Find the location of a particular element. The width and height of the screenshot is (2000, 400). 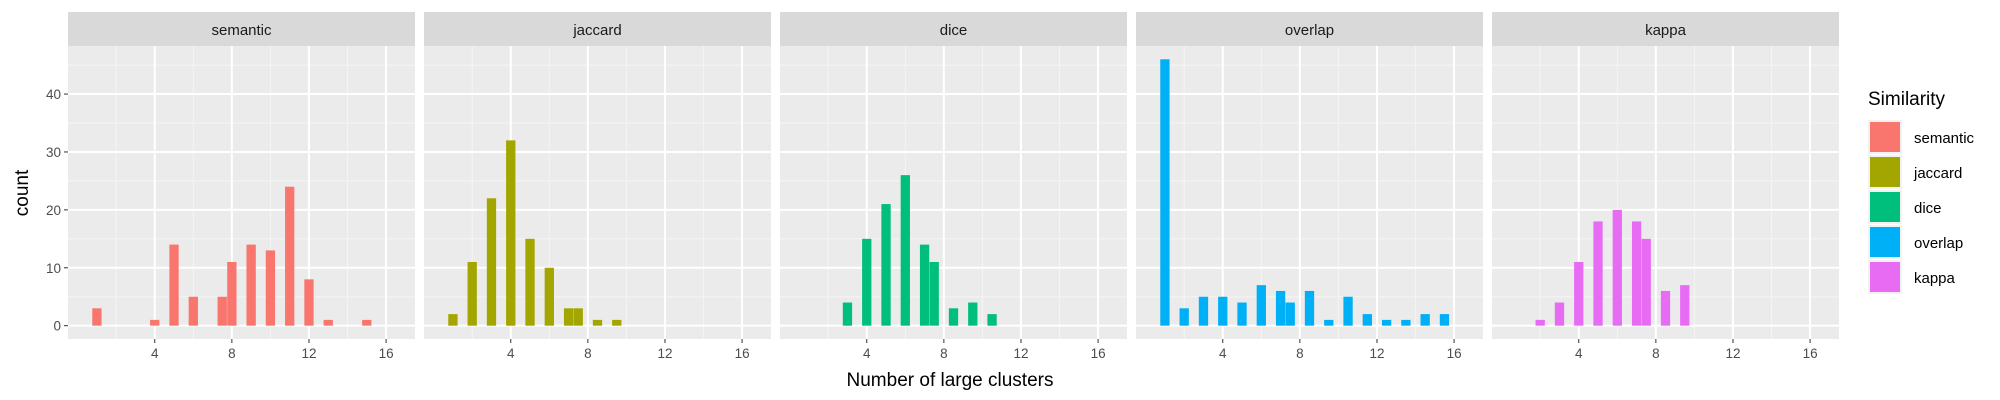

y-tick-label: 0 is located at coordinates (57, 326).